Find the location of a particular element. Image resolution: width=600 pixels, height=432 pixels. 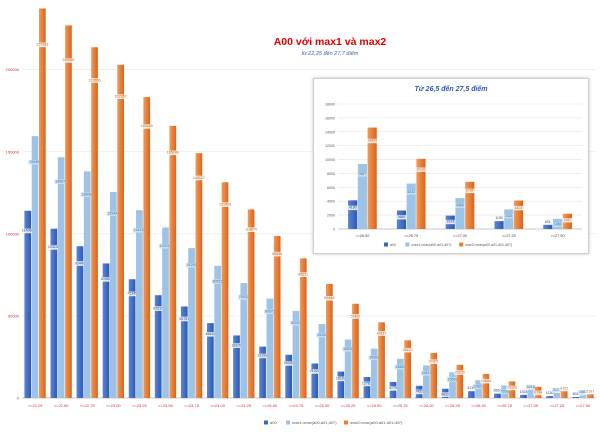

y-tick-label: 12000 is located at coordinates (330, 146).